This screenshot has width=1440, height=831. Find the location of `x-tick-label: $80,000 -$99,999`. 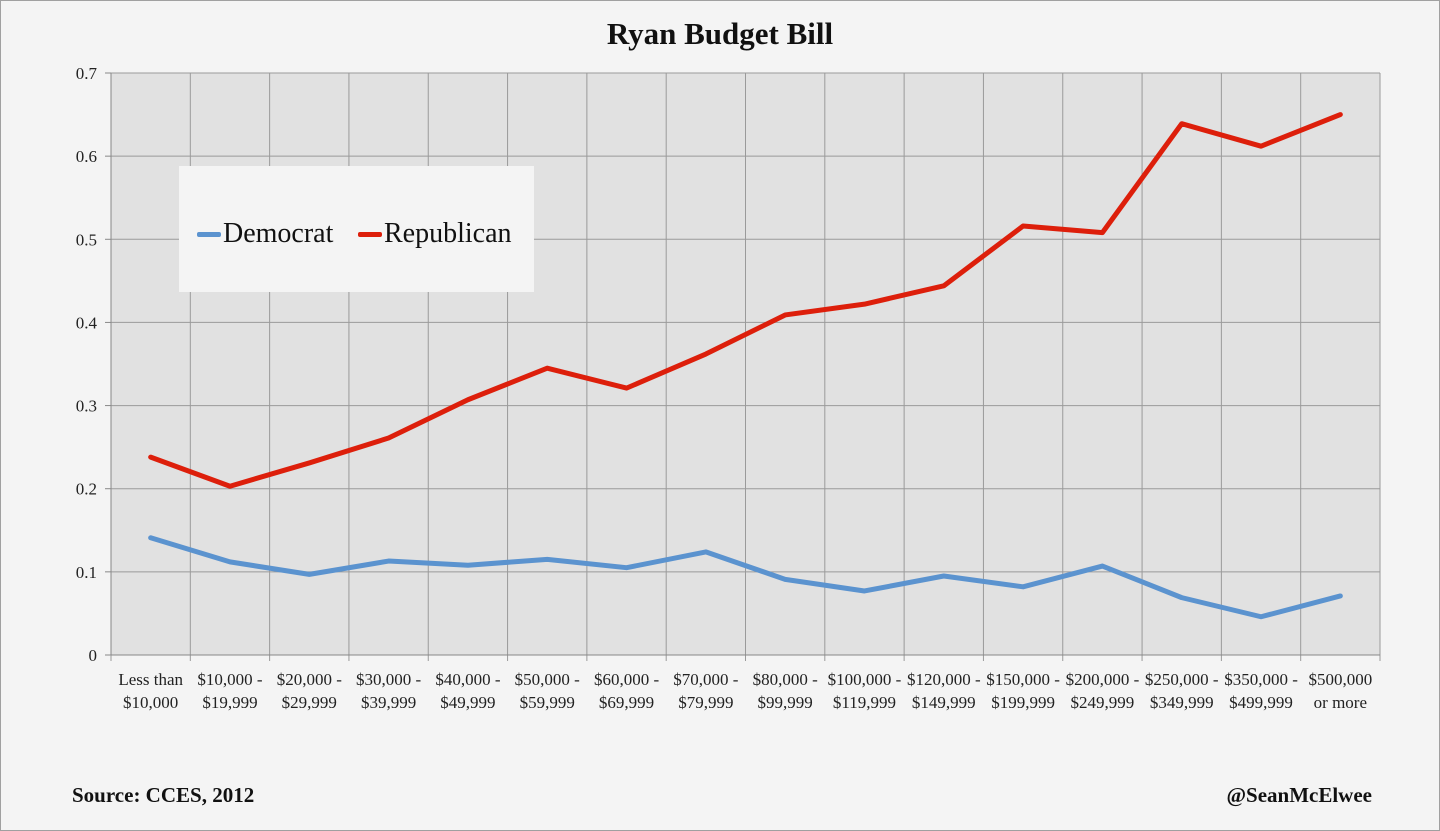

x-tick-label: $80,000 -$99,999 is located at coordinates (786, 691).